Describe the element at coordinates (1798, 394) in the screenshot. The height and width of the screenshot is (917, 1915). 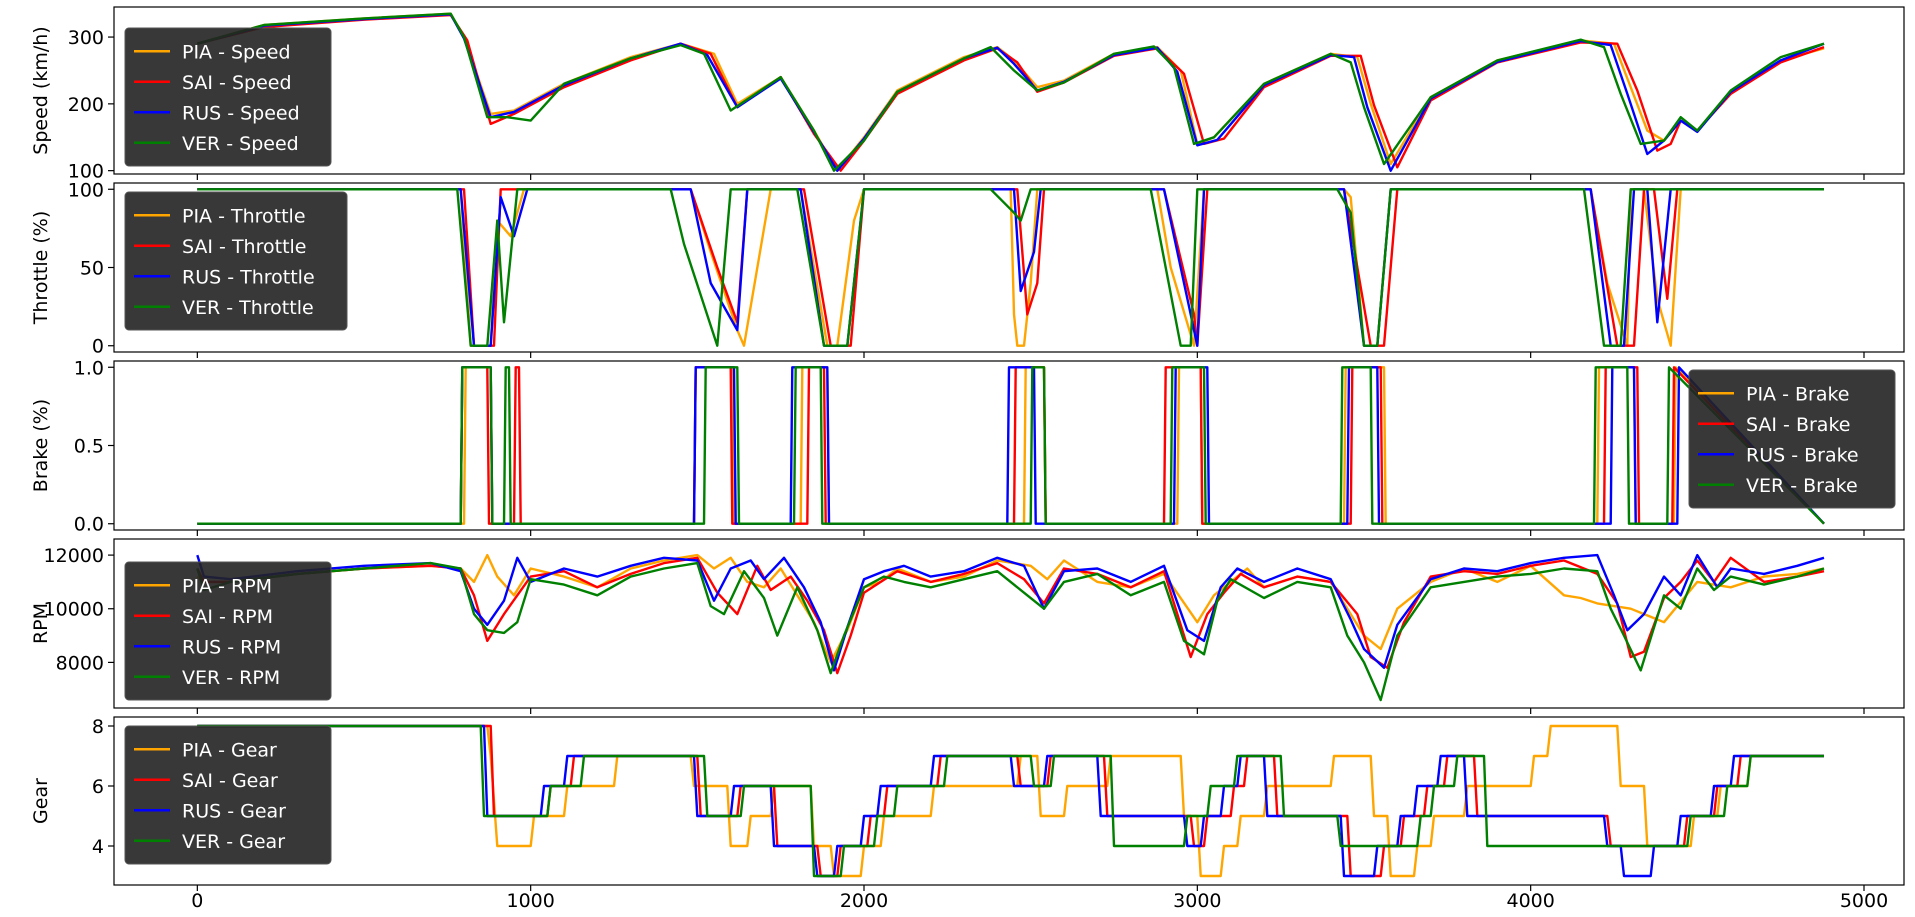
I see `brake-legend-label-pia: PIA - Brake` at that location.